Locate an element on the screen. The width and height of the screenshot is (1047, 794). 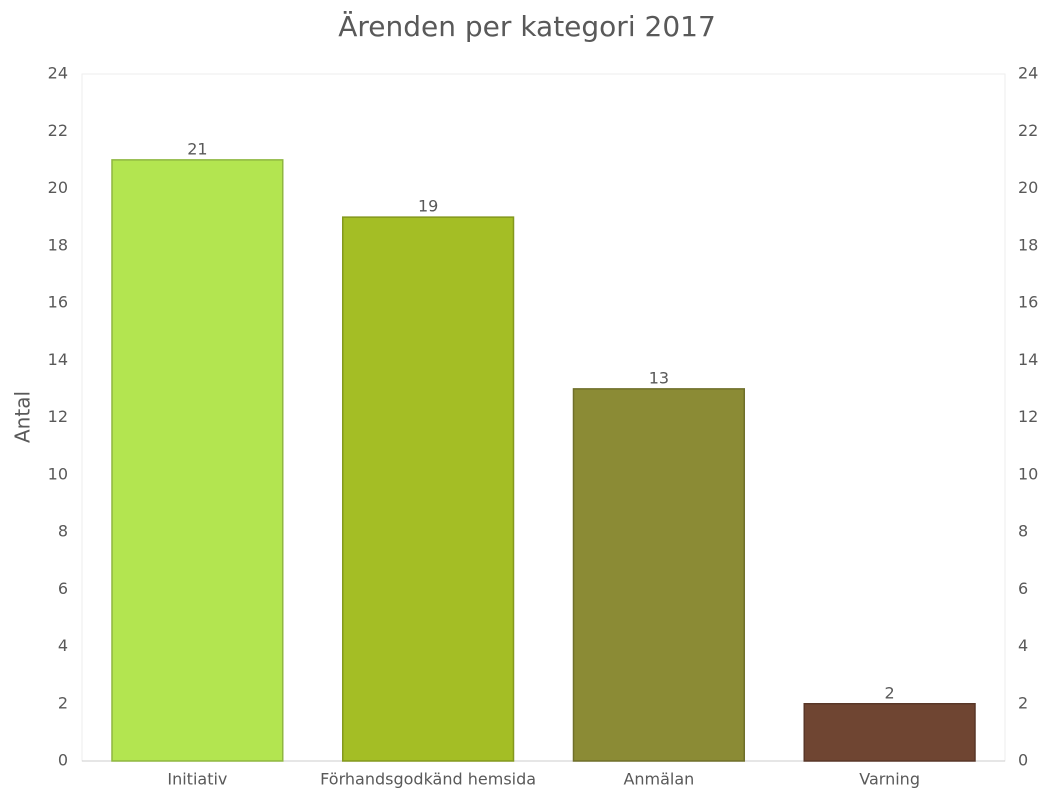
y-tick-label: 6 is located at coordinates (63, 588).